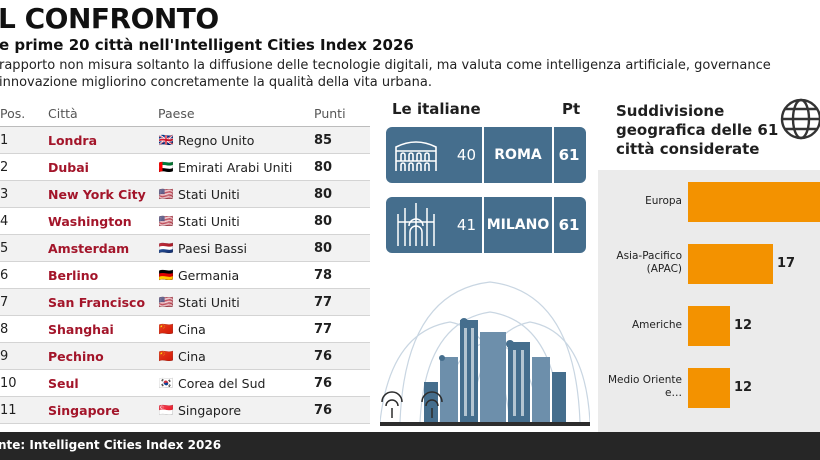  I want to click on flag-icon: 🇦🇪, so click(166, 167).